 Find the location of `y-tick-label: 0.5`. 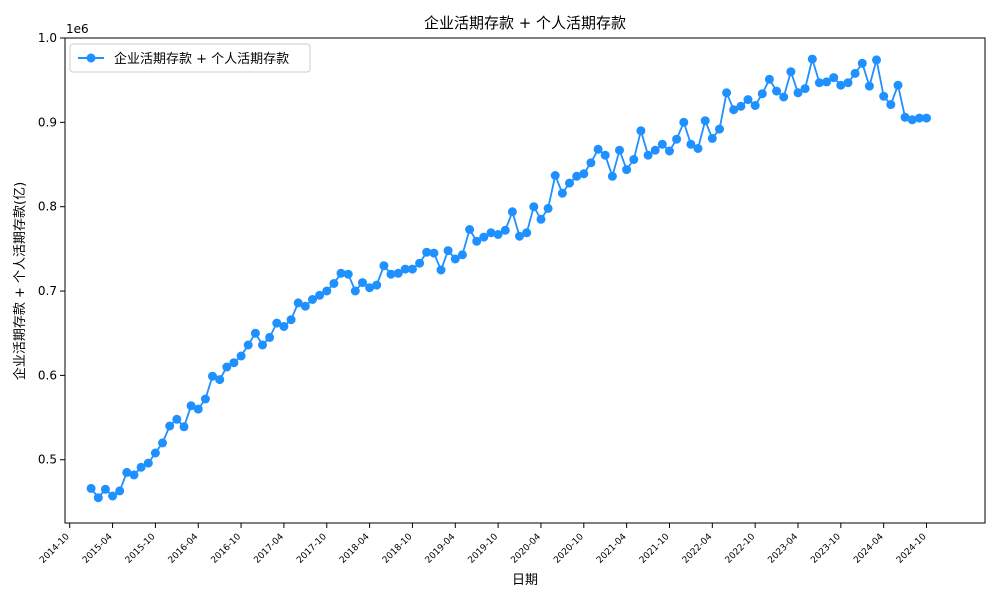

y-tick-label: 0.5 is located at coordinates (47, 460).